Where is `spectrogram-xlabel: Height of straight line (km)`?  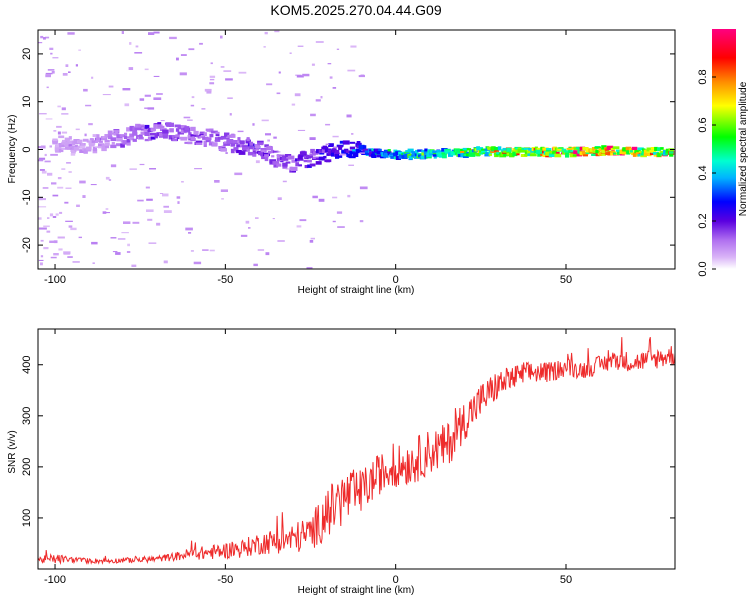
spectrogram-xlabel: Height of straight line (km) is located at coordinates (356, 290).